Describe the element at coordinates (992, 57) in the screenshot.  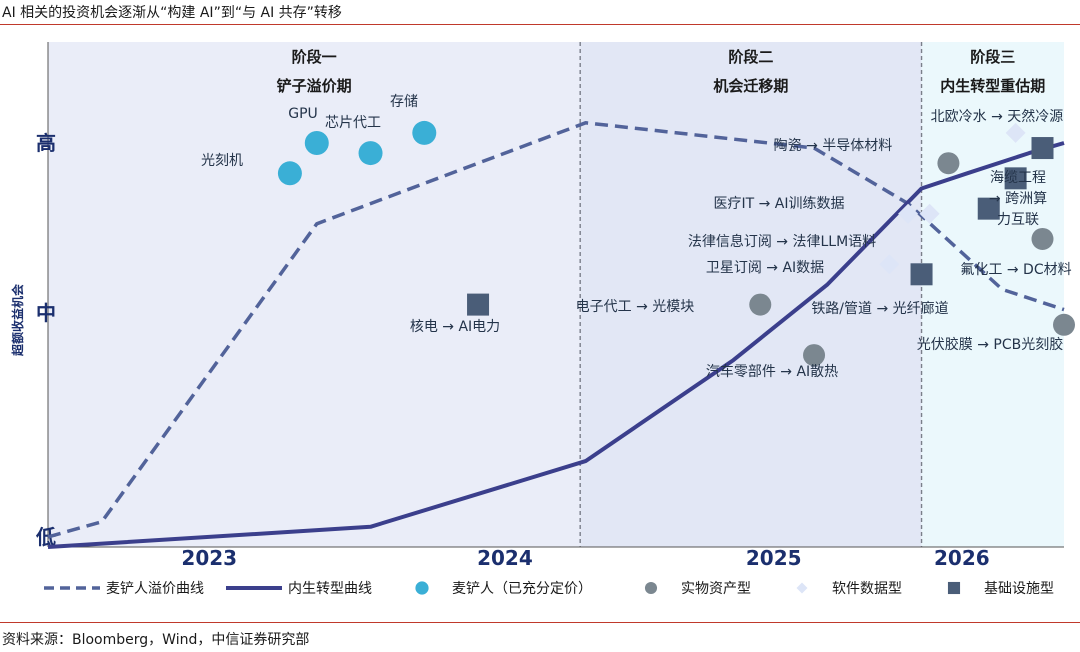
I see `stage-title: 阶段三` at that location.